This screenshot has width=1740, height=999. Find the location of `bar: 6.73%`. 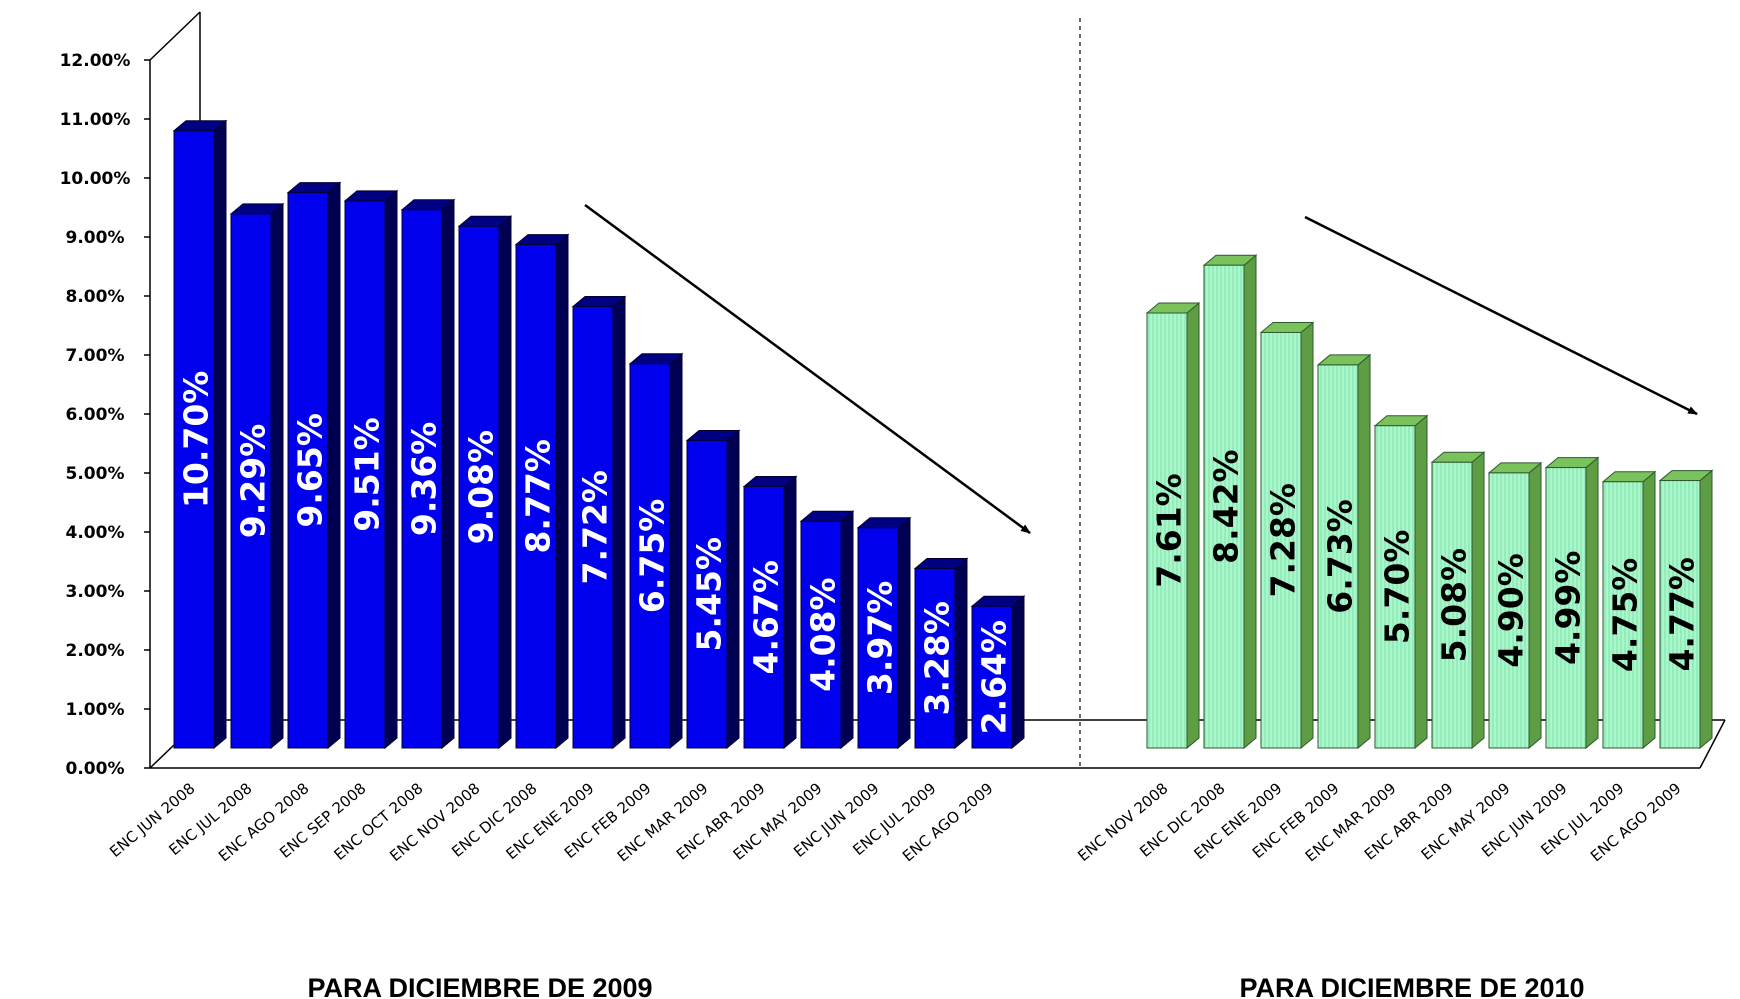

bar: 6.73% is located at coordinates (1344, 551).